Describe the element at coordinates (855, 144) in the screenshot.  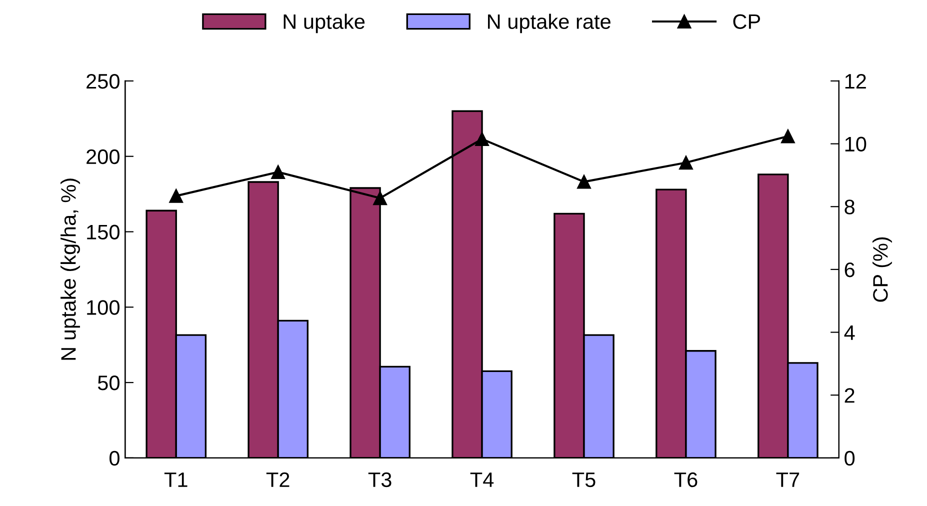
I see `y2-tick-label: 10` at that location.